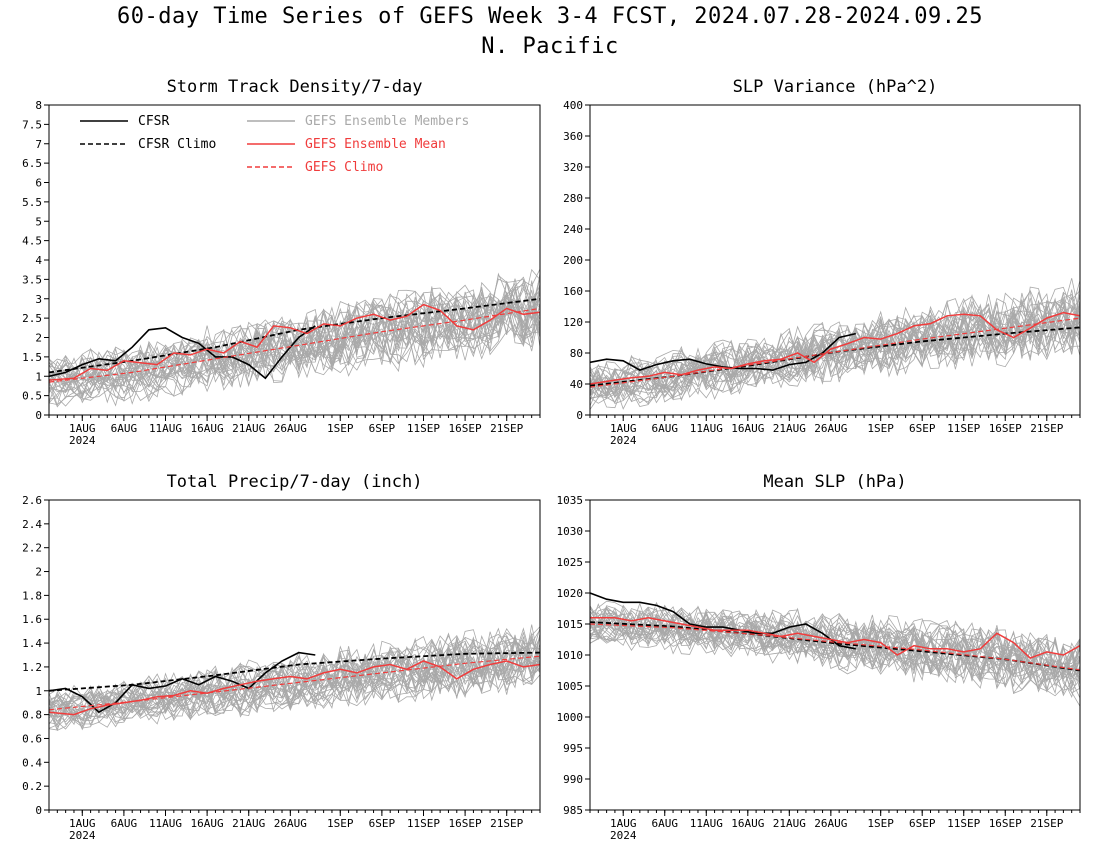  I want to click on y-tick-label: 1035, so click(570, 500).